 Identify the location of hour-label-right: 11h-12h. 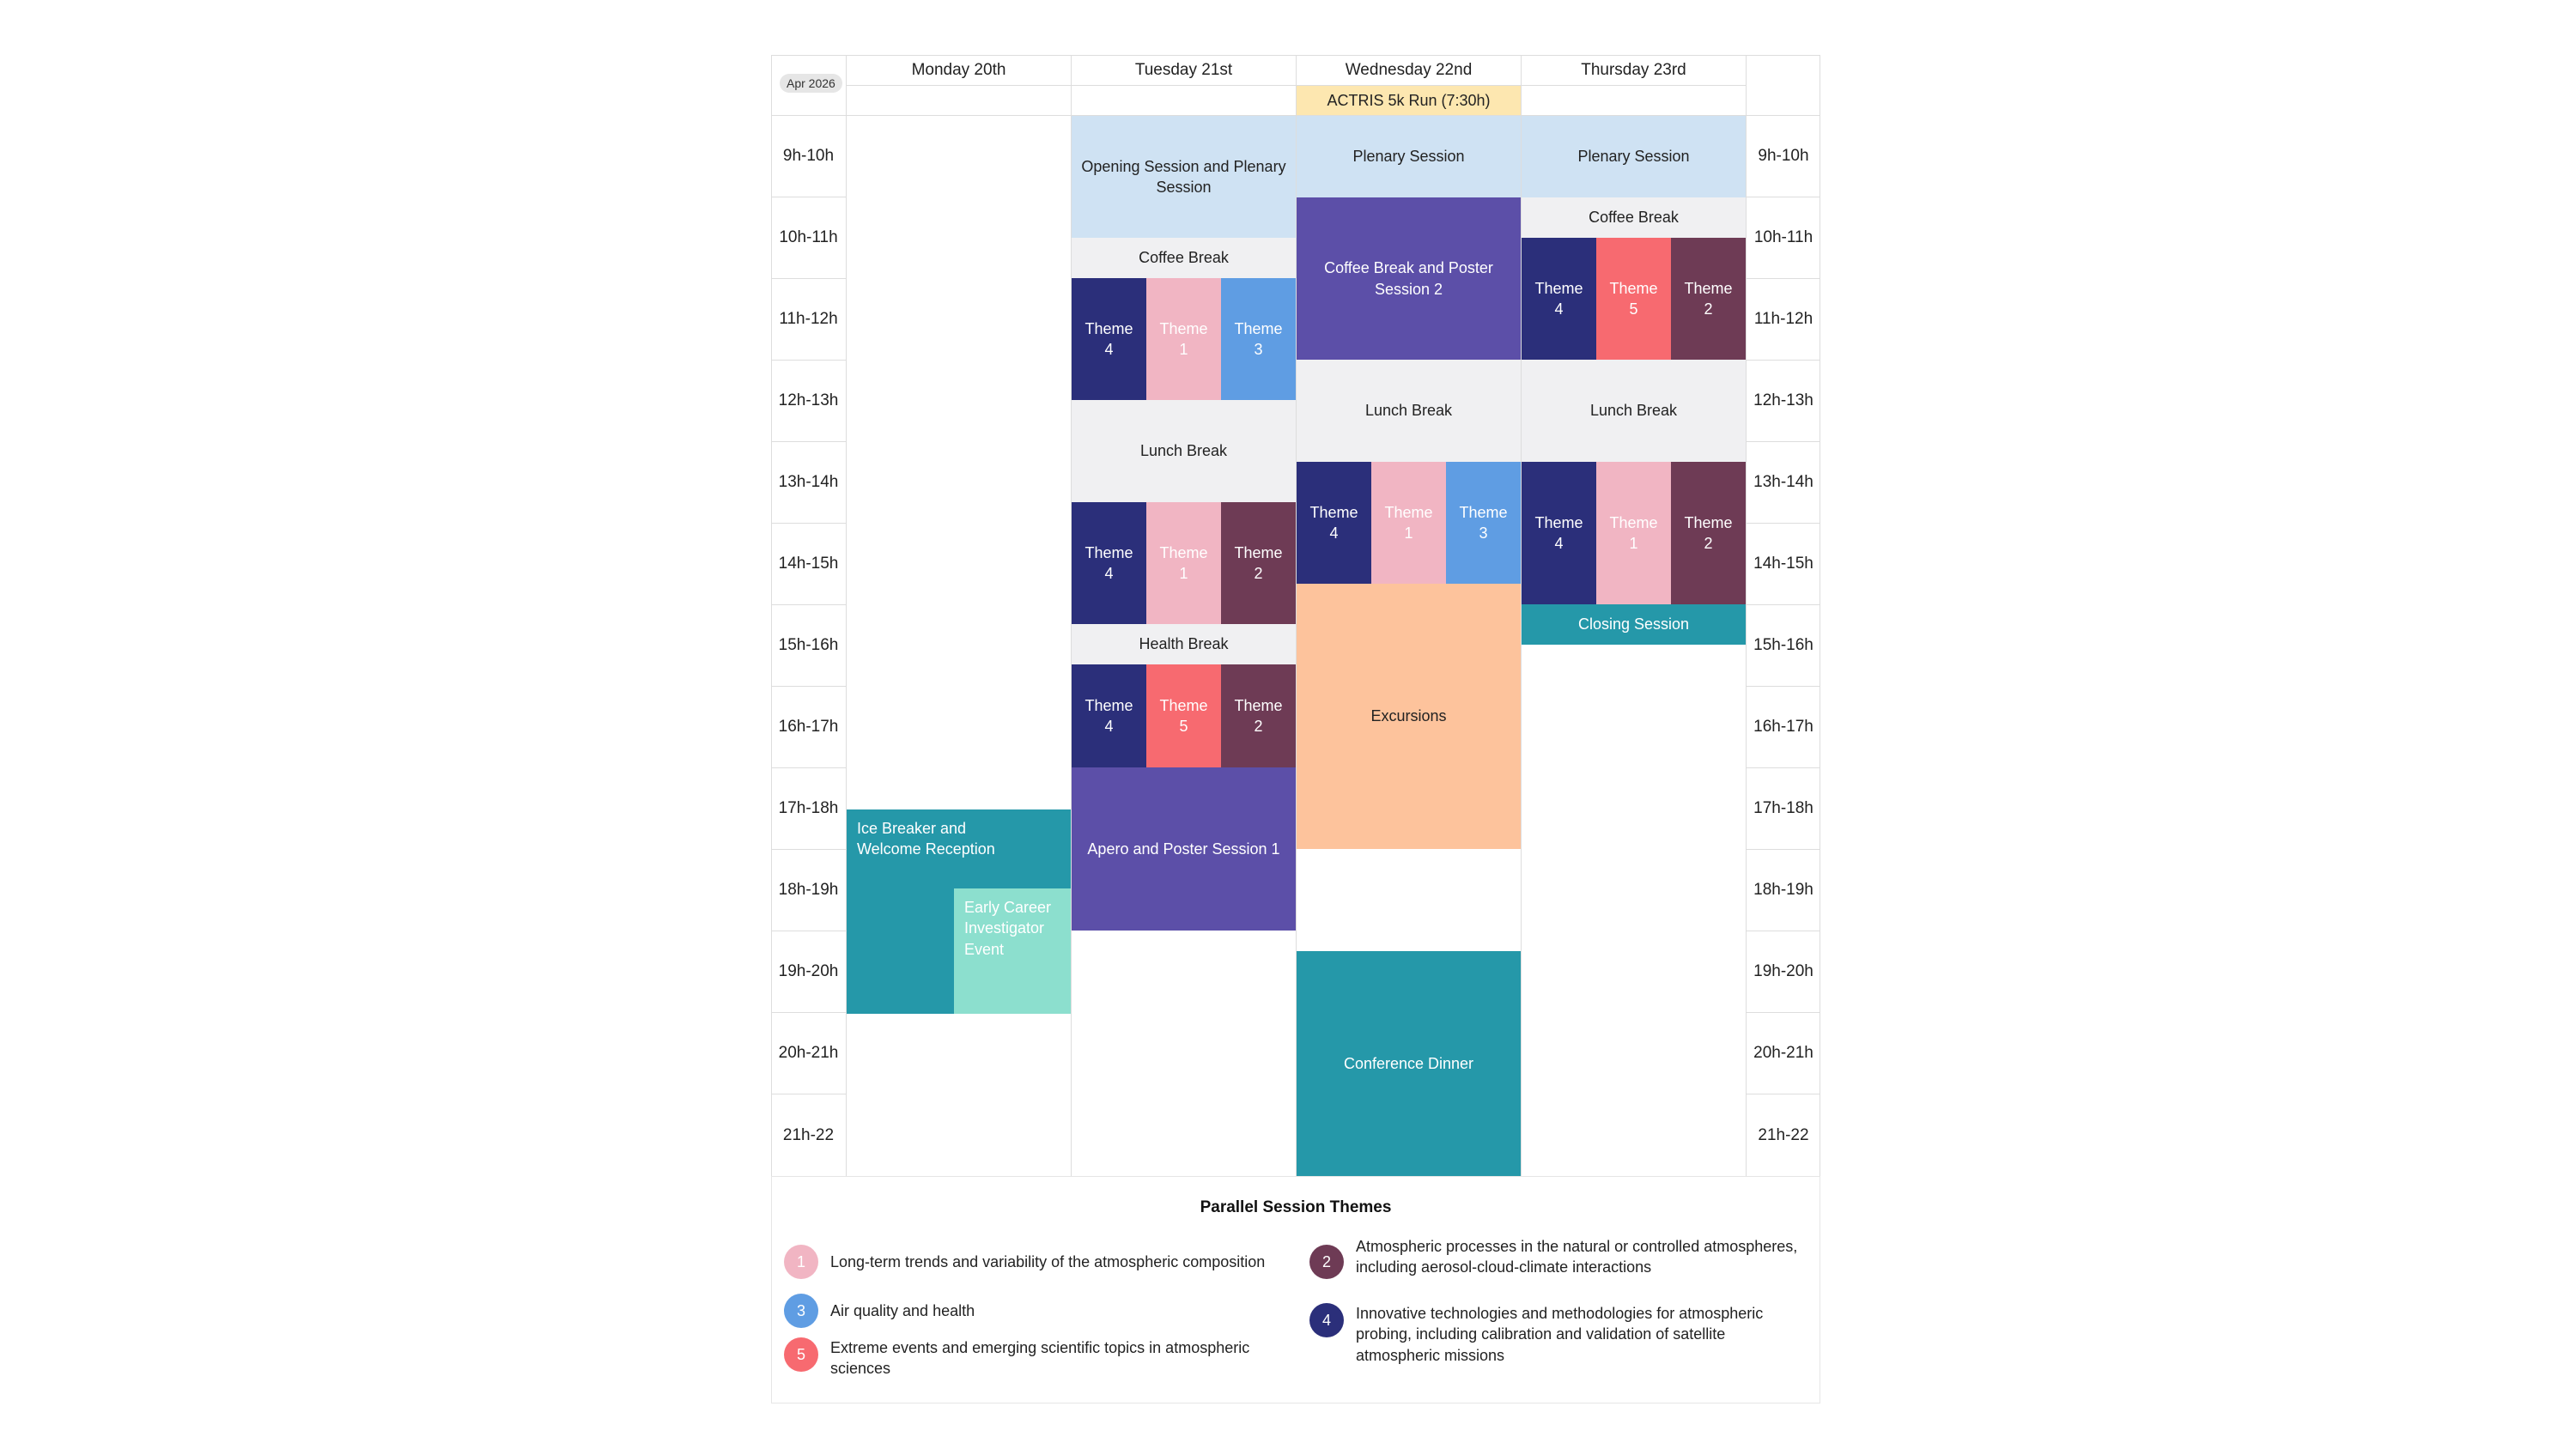
(1784, 319).